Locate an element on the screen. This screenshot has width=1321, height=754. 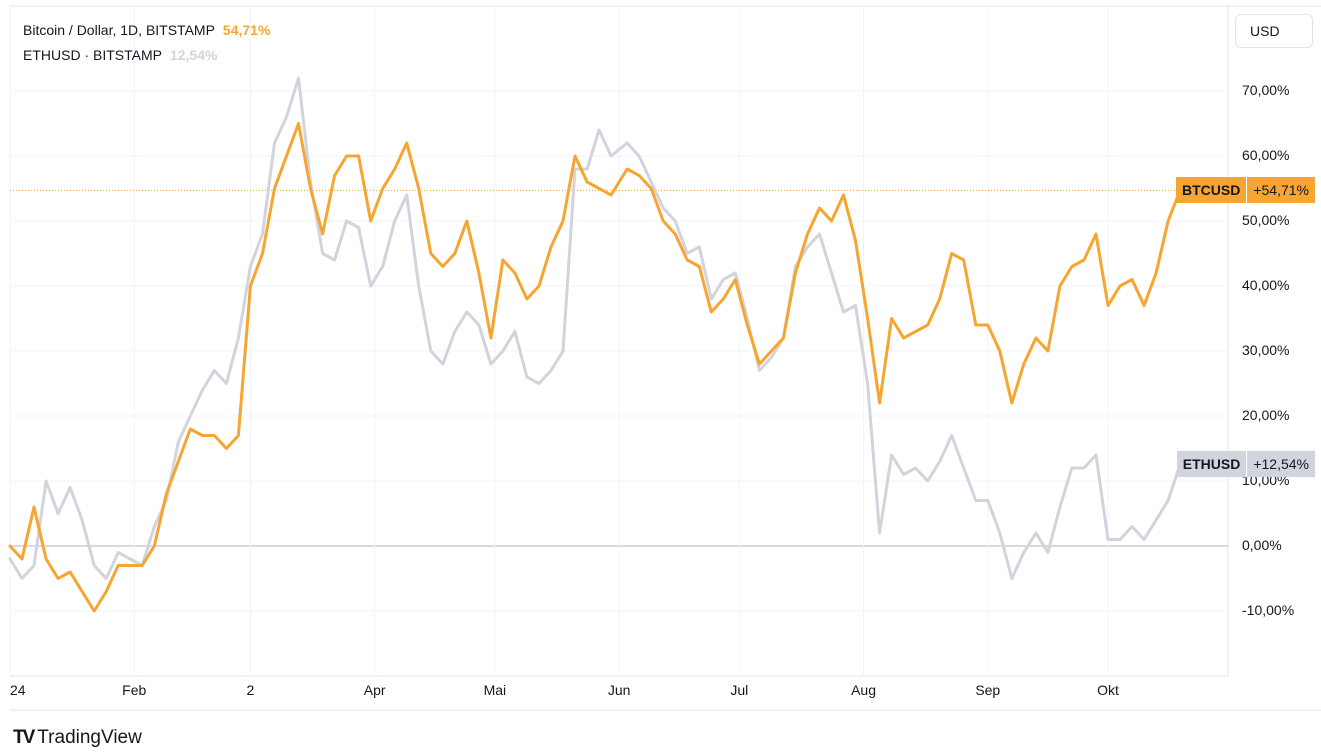
x-tick-label: Sep is located at coordinates (988, 690).